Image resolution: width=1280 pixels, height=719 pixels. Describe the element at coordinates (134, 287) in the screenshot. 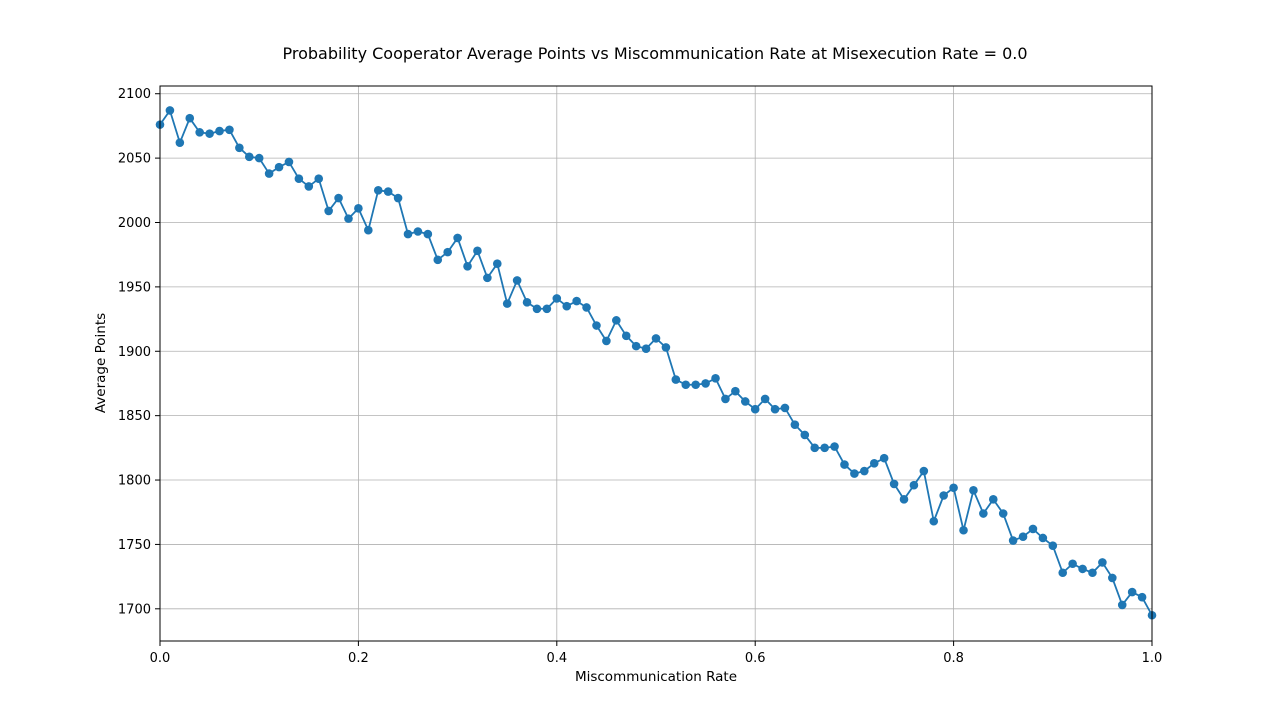

I see `y-tick-label: 1950` at that location.